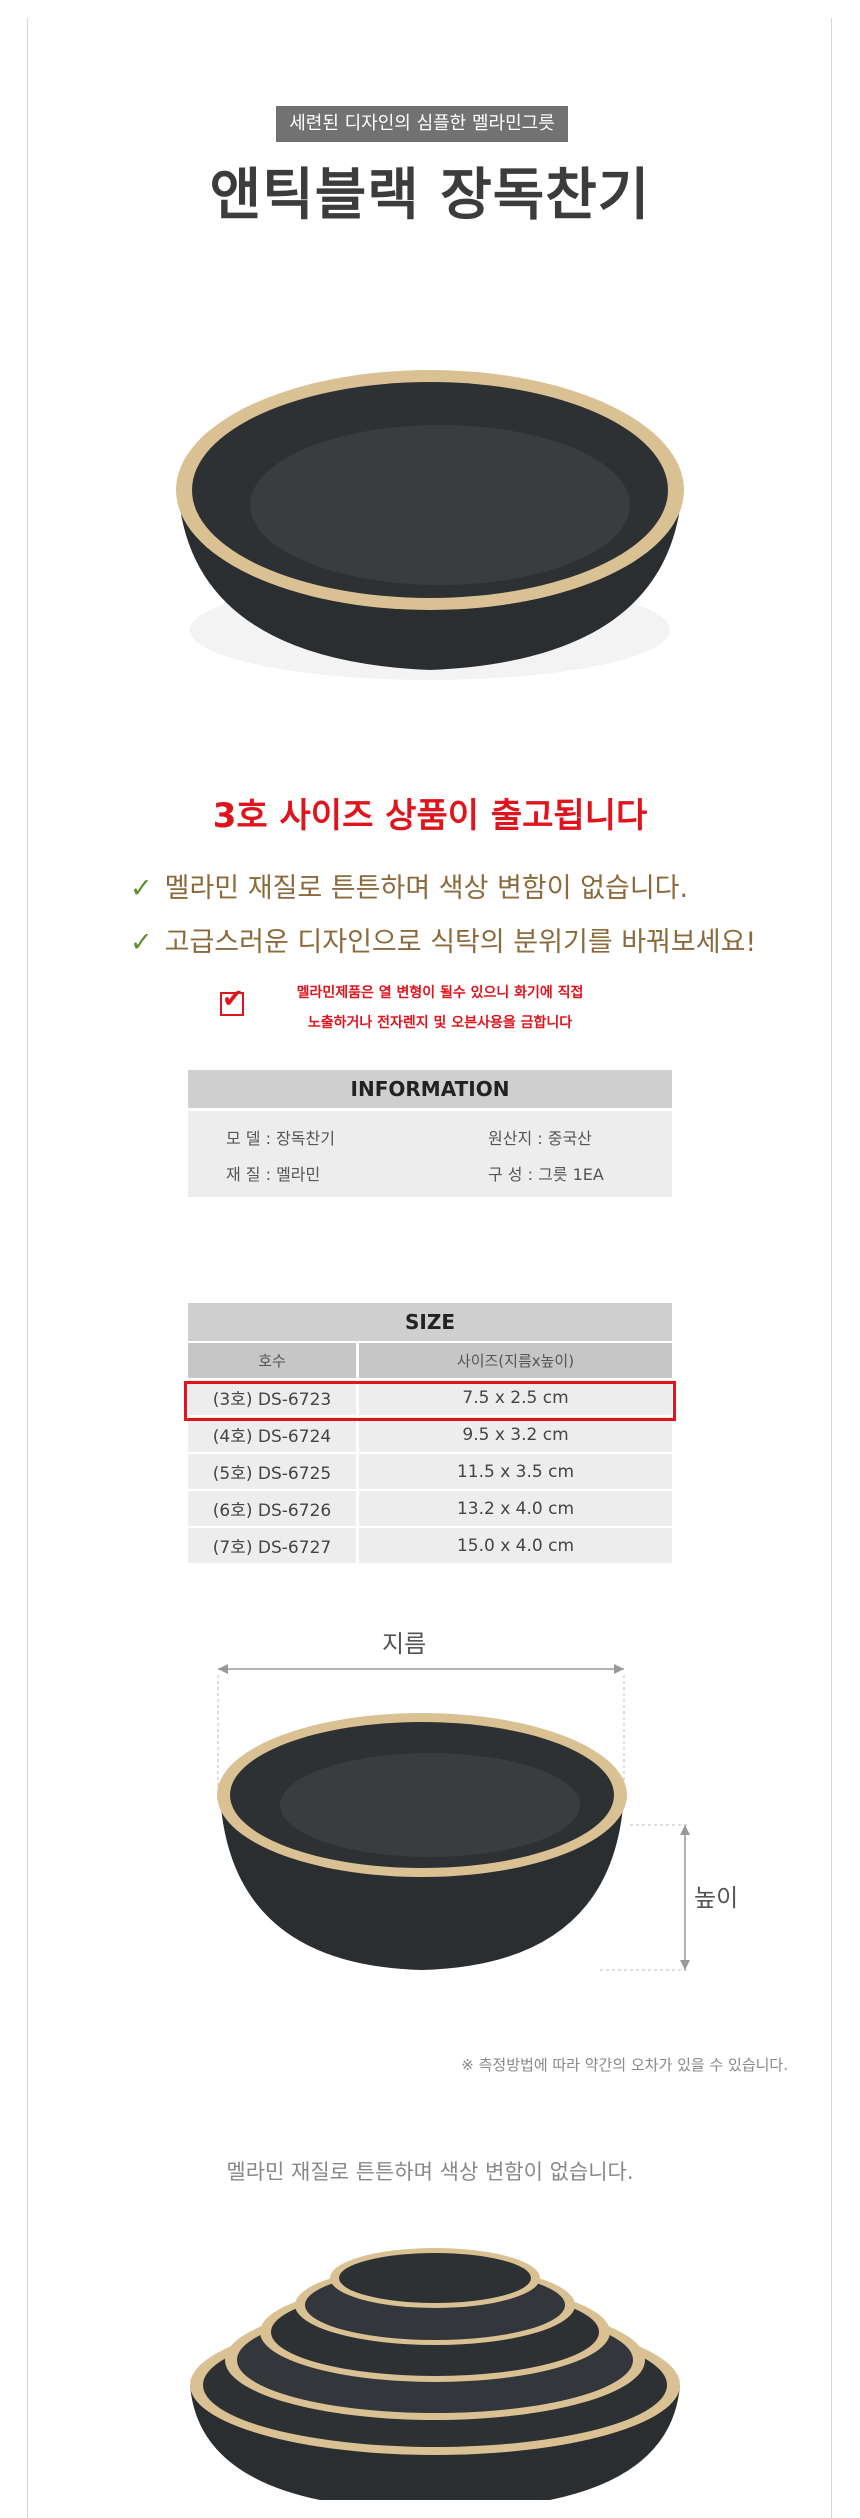 This screenshot has height=2518, width=860. Describe the element at coordinates (404, 1644) in the screenshot. I see `diameter-label: 지름` at that location.